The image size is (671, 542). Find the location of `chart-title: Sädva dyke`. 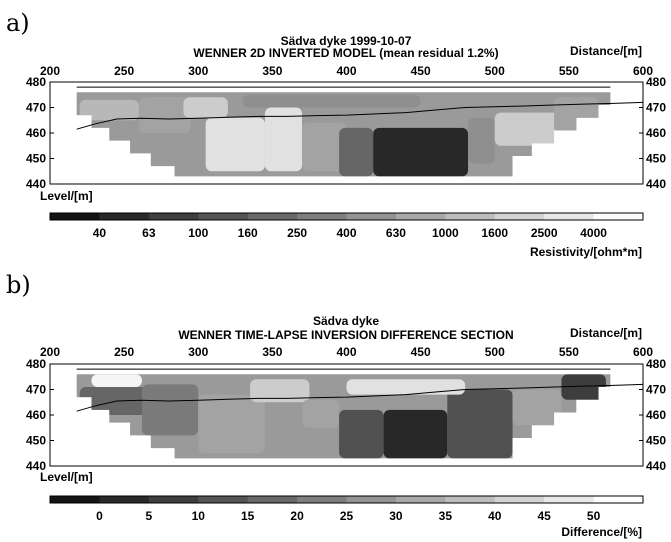

chart-title: Sädva dyke is located at coordinates (346, 321).